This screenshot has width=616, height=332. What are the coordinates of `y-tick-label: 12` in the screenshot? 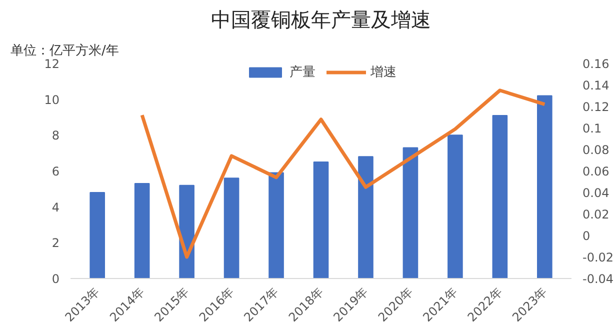 It's located at (52, 64).